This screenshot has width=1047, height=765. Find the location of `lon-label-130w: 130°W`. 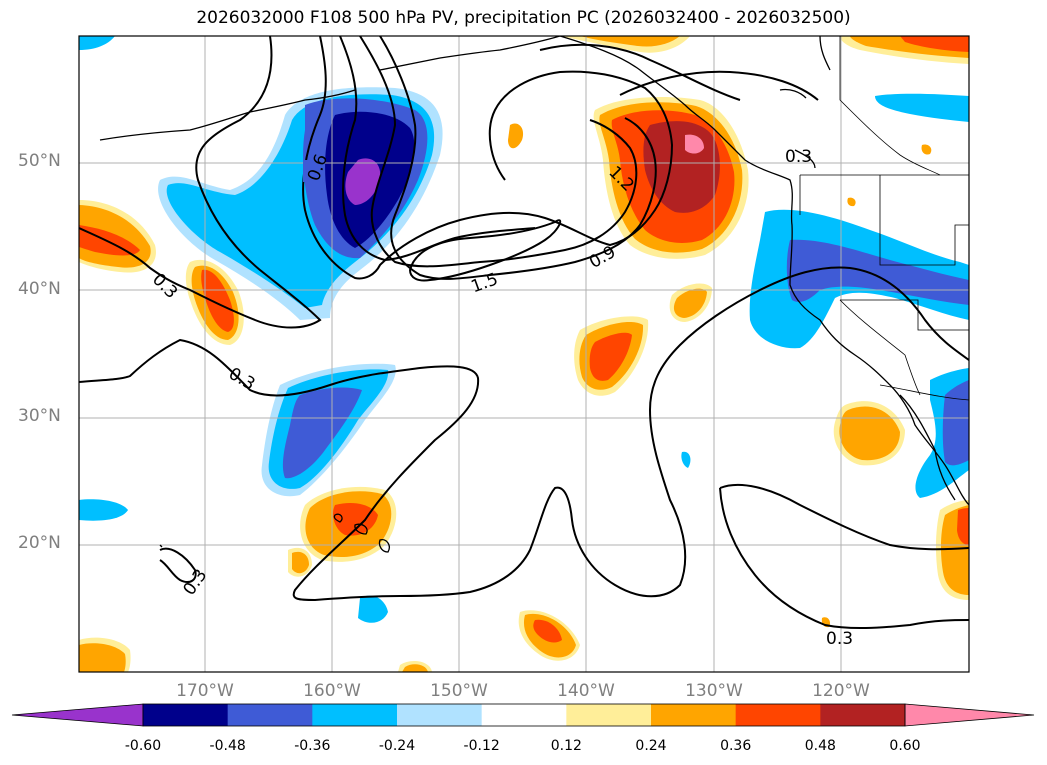

lon-label-130w: 130°W is located at coordinates (714, 691).